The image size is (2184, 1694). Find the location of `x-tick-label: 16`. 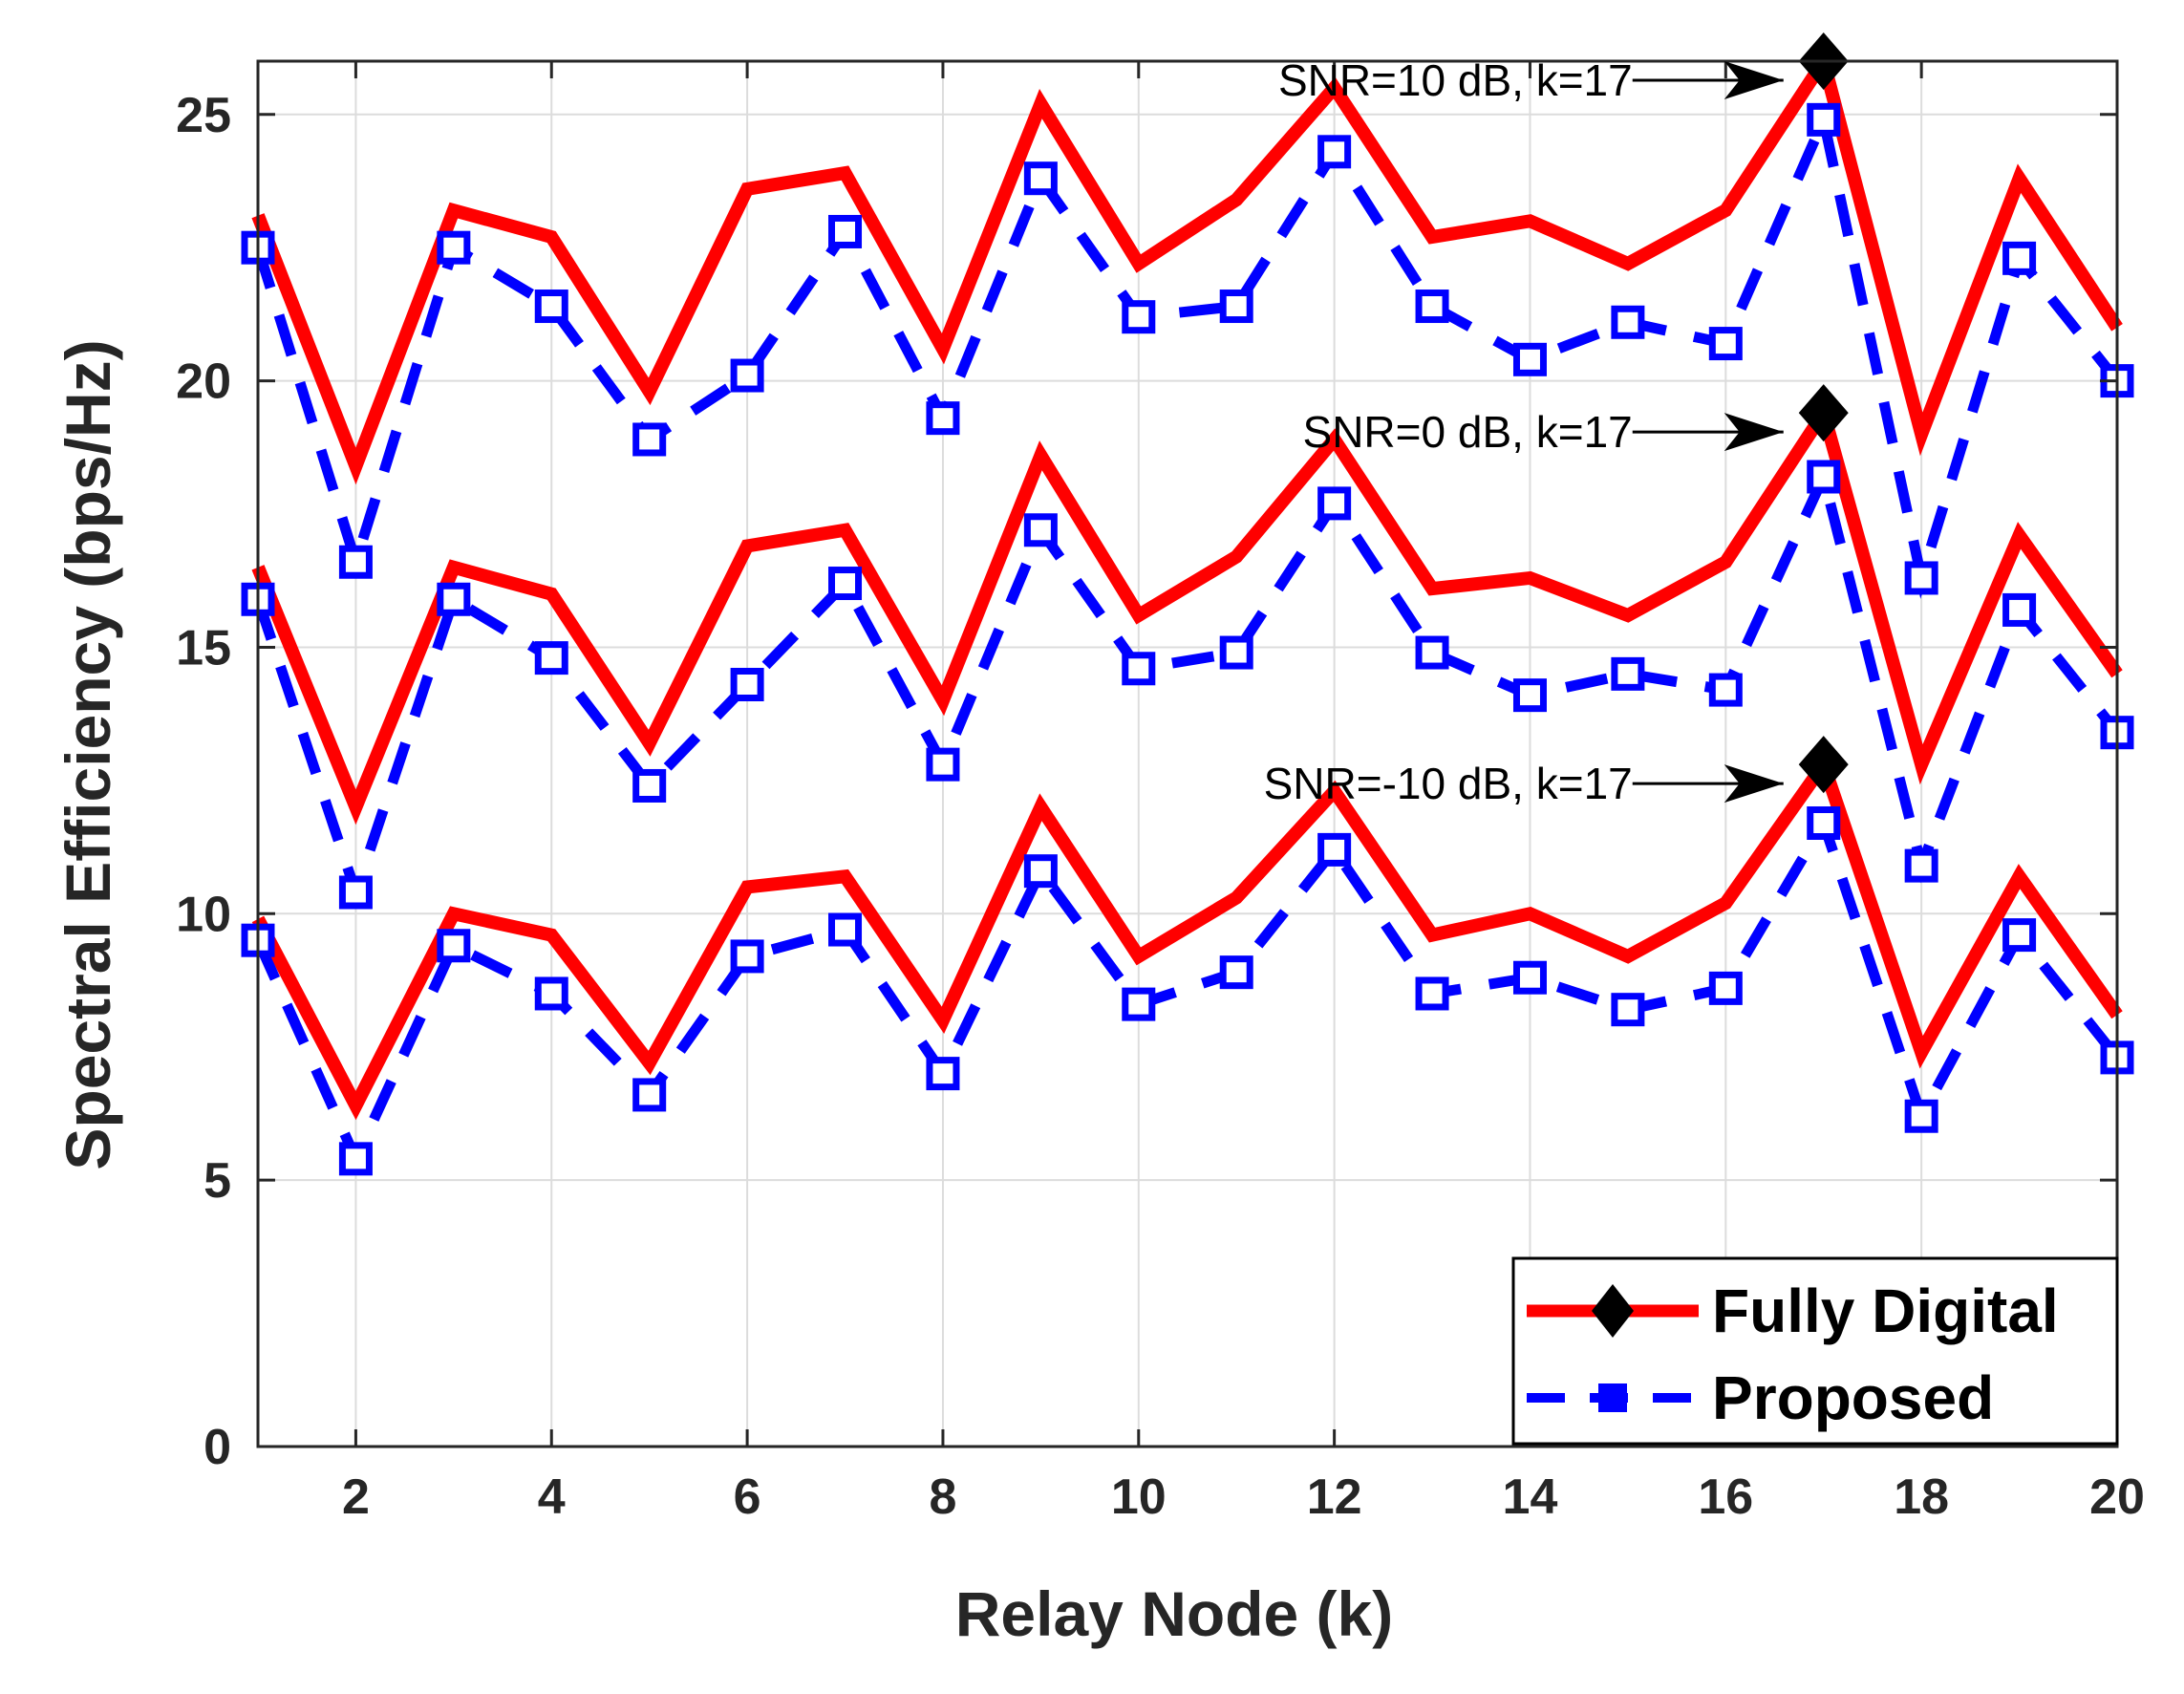

x-tick-label: 16 is located at coordinates (1726, 1497).